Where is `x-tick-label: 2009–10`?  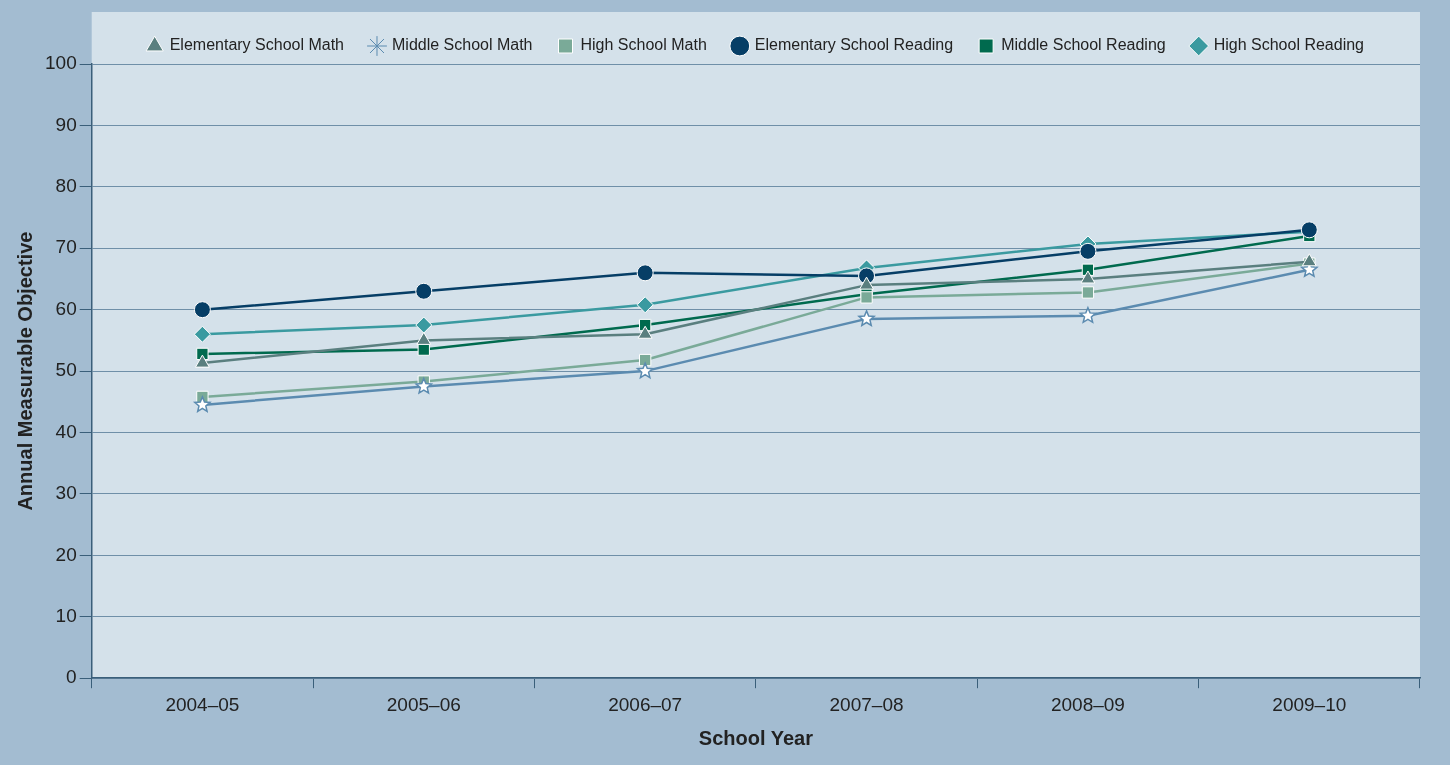
x-tick-label: 2009–10 is located at coordinates (1309, 704).